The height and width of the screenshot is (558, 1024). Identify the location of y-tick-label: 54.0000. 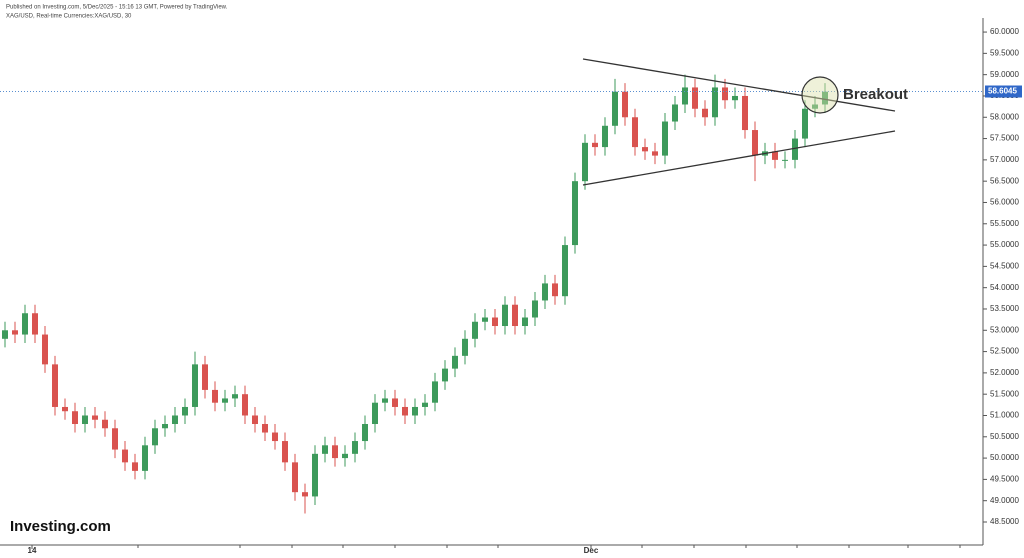
(1004, 287).